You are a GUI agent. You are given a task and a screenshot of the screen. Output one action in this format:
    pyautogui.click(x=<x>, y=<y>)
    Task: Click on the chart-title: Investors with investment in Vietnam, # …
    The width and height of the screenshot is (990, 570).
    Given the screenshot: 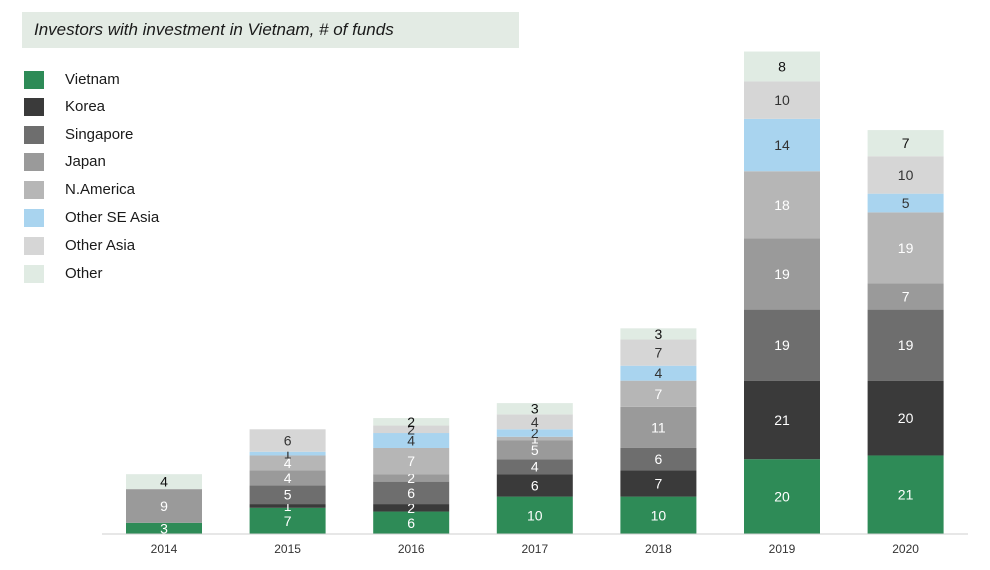 What is the action you would take?
    pyautogui.click(x=214, y=29)
    